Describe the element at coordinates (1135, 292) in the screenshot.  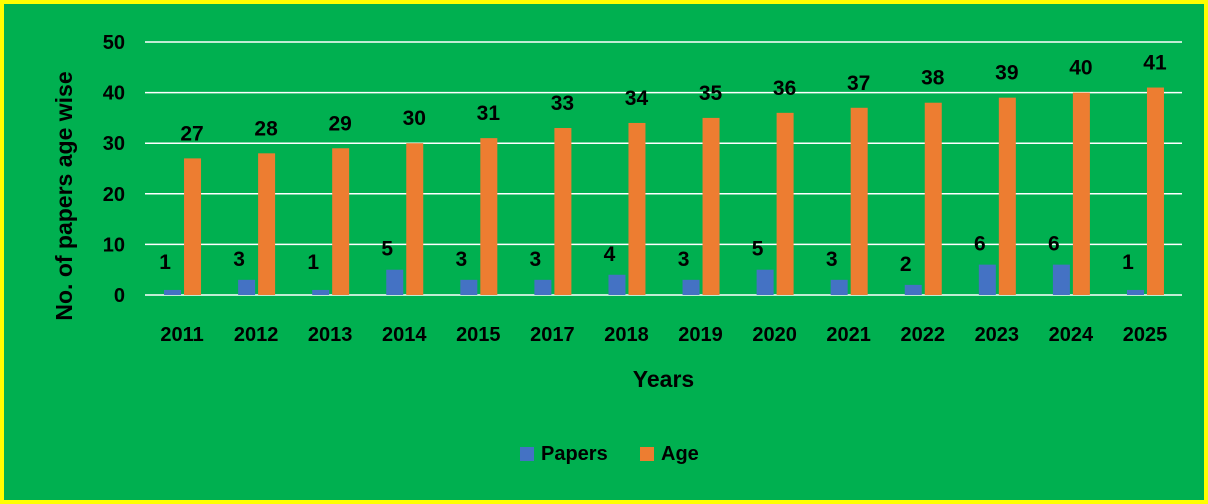
I see `bar-papers-2025` at that location.